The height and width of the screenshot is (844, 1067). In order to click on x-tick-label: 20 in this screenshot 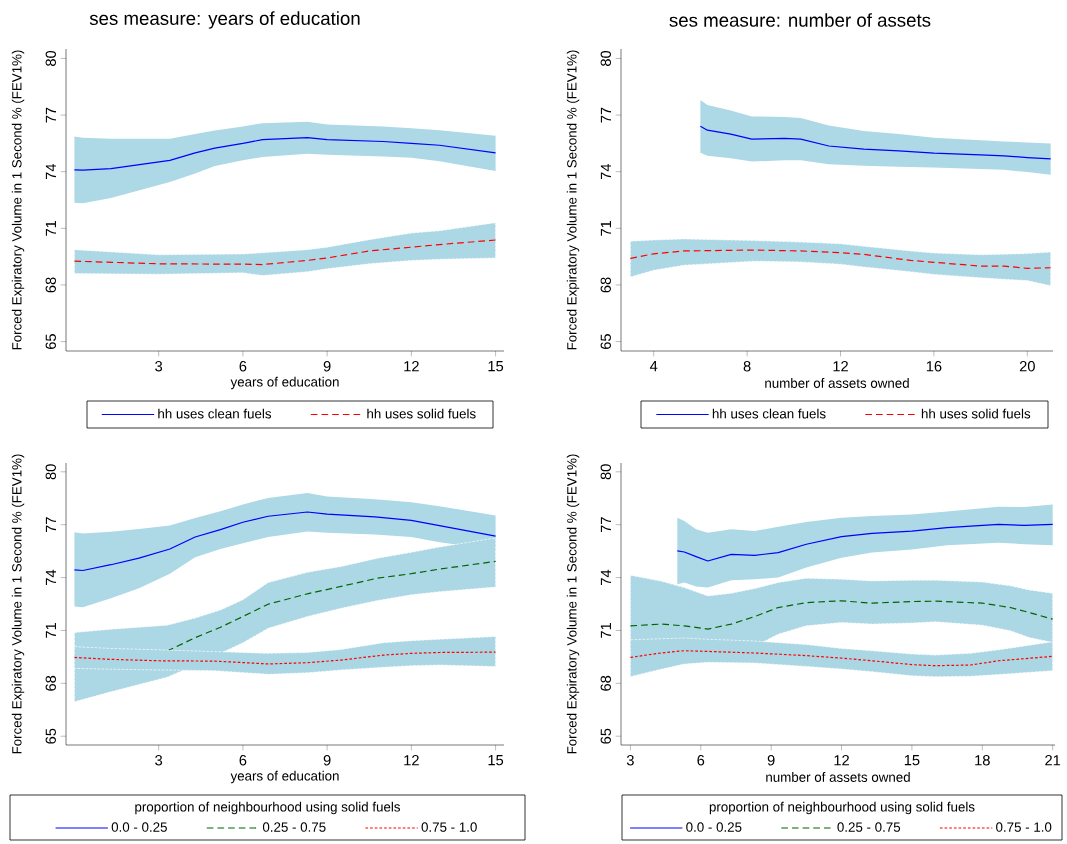, I will do `click(1027, 366)`.